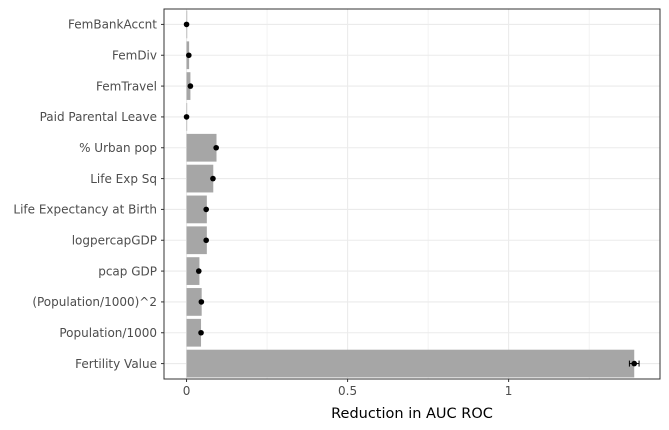 The image size is (669, 430). What do you see at coordinates (134, 55) in the screenshot?
I see `y-tick-label: FemDiv` at bounding box center [134, 55].